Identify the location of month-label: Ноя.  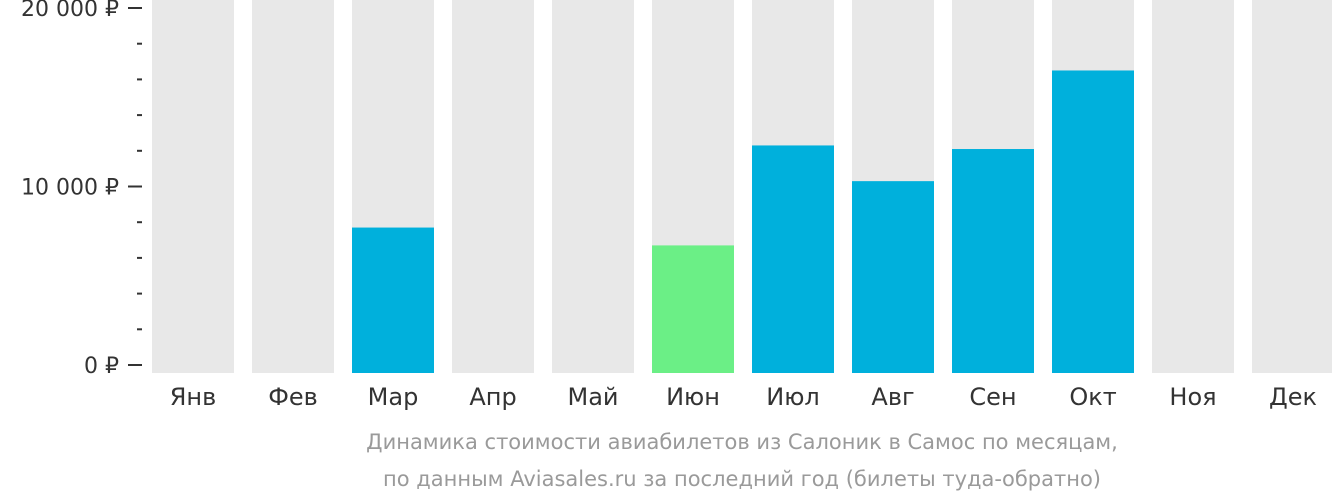
(1192, 397).